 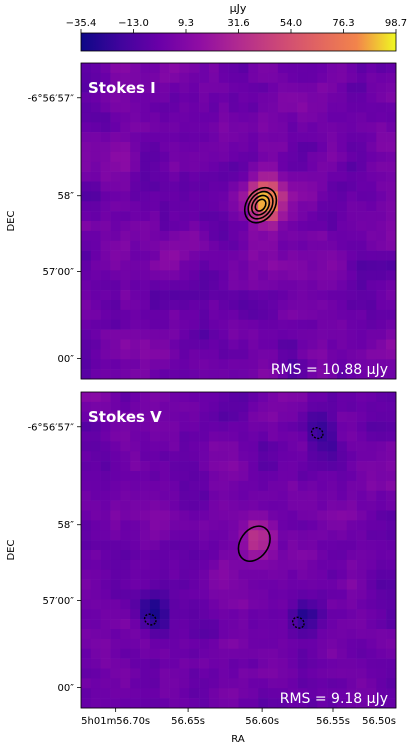 I want to click on x-tick-label: 56.50s, so click(x=379, y=721).